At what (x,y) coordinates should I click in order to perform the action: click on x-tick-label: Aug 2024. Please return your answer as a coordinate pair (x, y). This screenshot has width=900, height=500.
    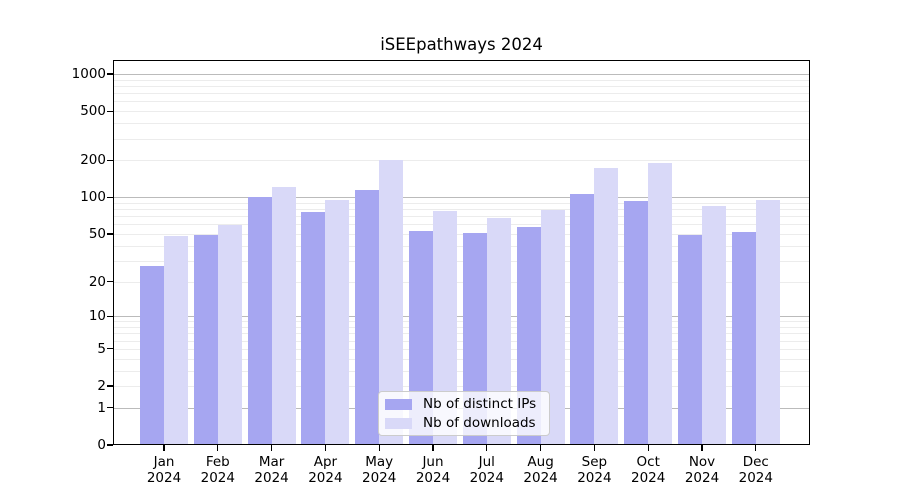
    Looking at the image, I should click on (540, 470).